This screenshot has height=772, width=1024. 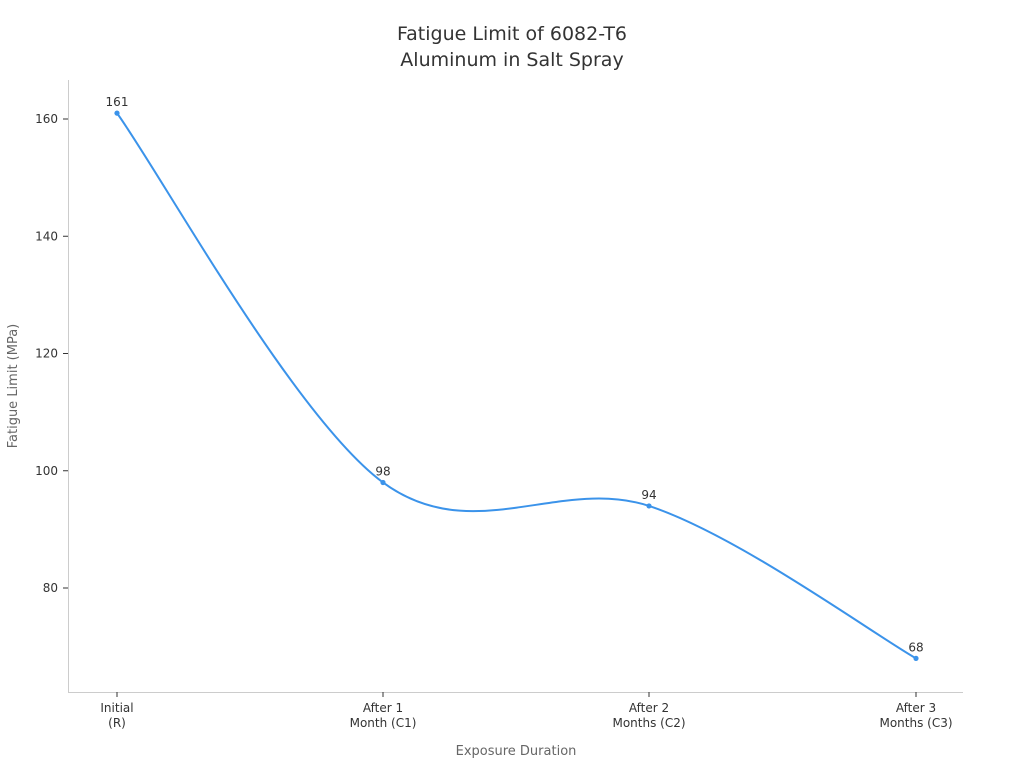 What do you see at coordinates (383, 723) in the screenshot?
I see `x-tick-label: Month (C1)` at bounding box center [383, 723].